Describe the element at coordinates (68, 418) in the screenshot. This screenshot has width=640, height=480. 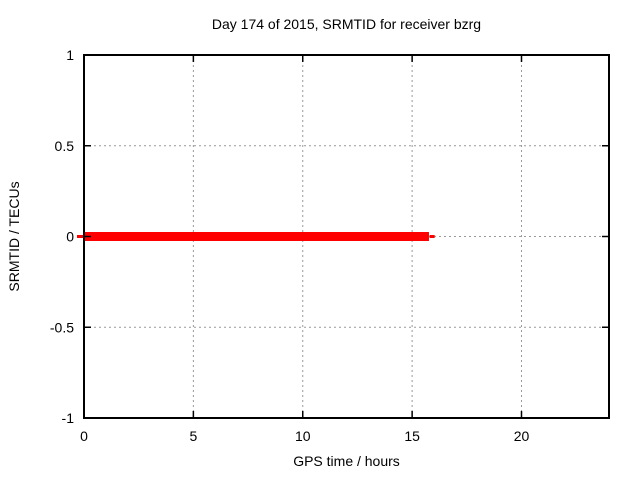
I see `y-tick-label: -1` at that location.